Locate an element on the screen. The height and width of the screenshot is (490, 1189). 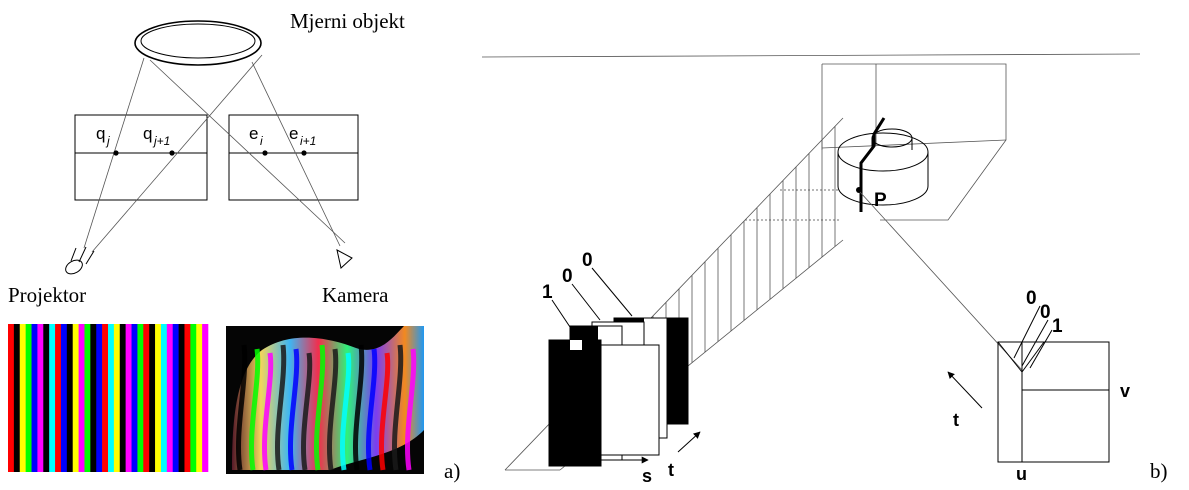
camera-code-1: 0 is located at coordinates (1031, 298).